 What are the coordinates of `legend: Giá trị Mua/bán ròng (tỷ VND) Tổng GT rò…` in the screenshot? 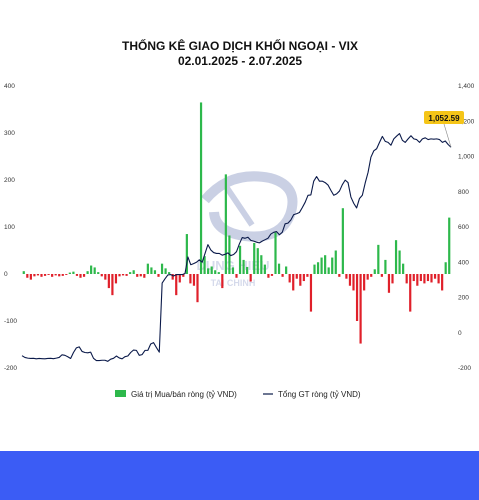 It's located at (238, 394).